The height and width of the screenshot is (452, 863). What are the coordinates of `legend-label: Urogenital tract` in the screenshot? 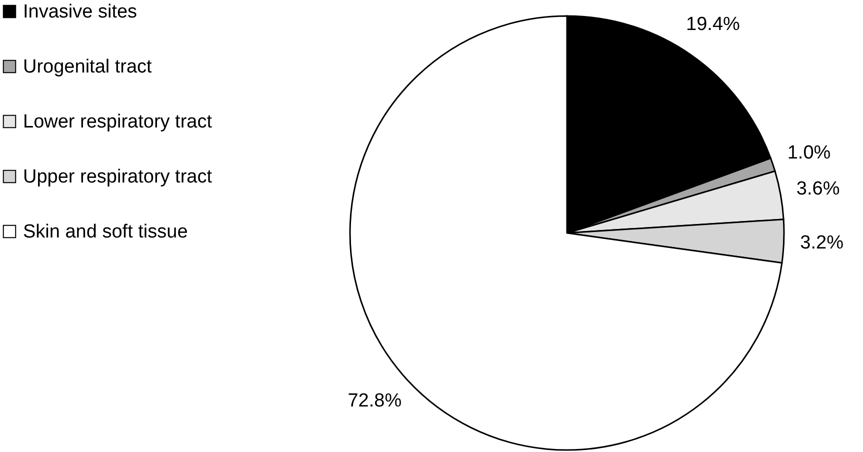 It's located at (88, 67).